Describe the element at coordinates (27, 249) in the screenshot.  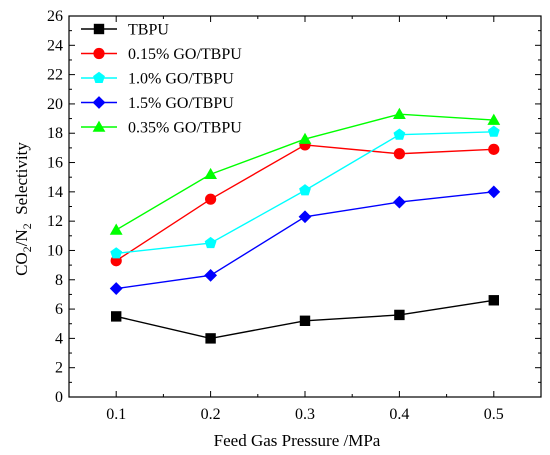
I see `y-axis-label-subscript-1: 2` at that location.